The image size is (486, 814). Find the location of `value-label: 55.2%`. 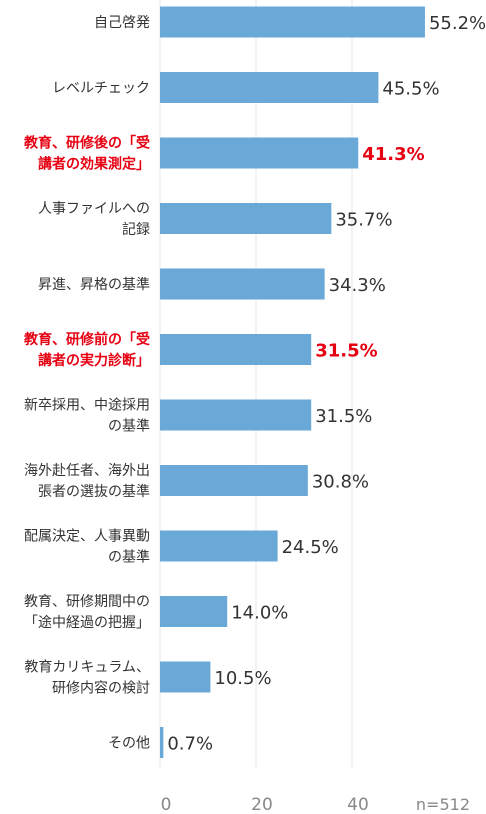

value-label: 55.2% is located at coordinates (457, 23).